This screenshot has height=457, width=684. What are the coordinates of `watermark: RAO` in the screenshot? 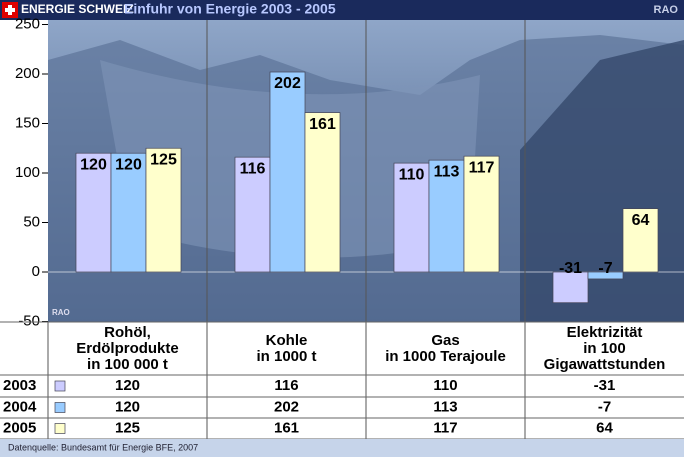 It's located at (61, 312).